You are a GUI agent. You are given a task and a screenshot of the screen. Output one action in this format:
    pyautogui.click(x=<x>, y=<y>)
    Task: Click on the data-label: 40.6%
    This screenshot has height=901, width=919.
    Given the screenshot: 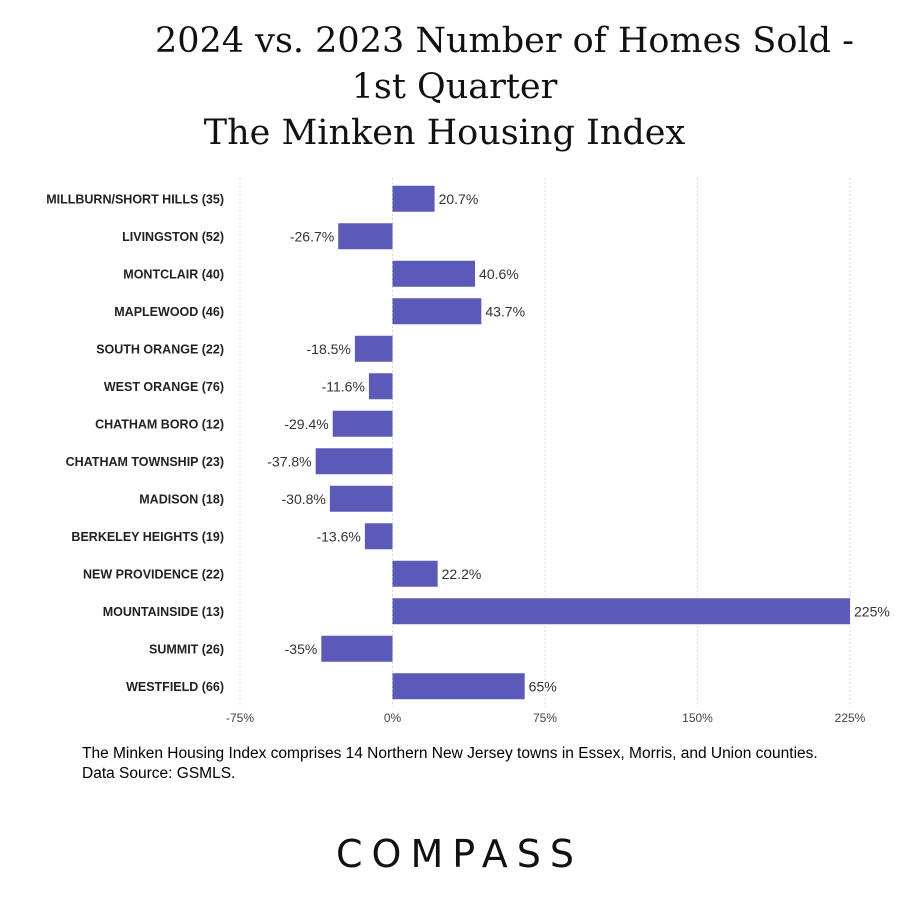 What is the action you would take?
    pyautogui.click(x=499, y=274)
    